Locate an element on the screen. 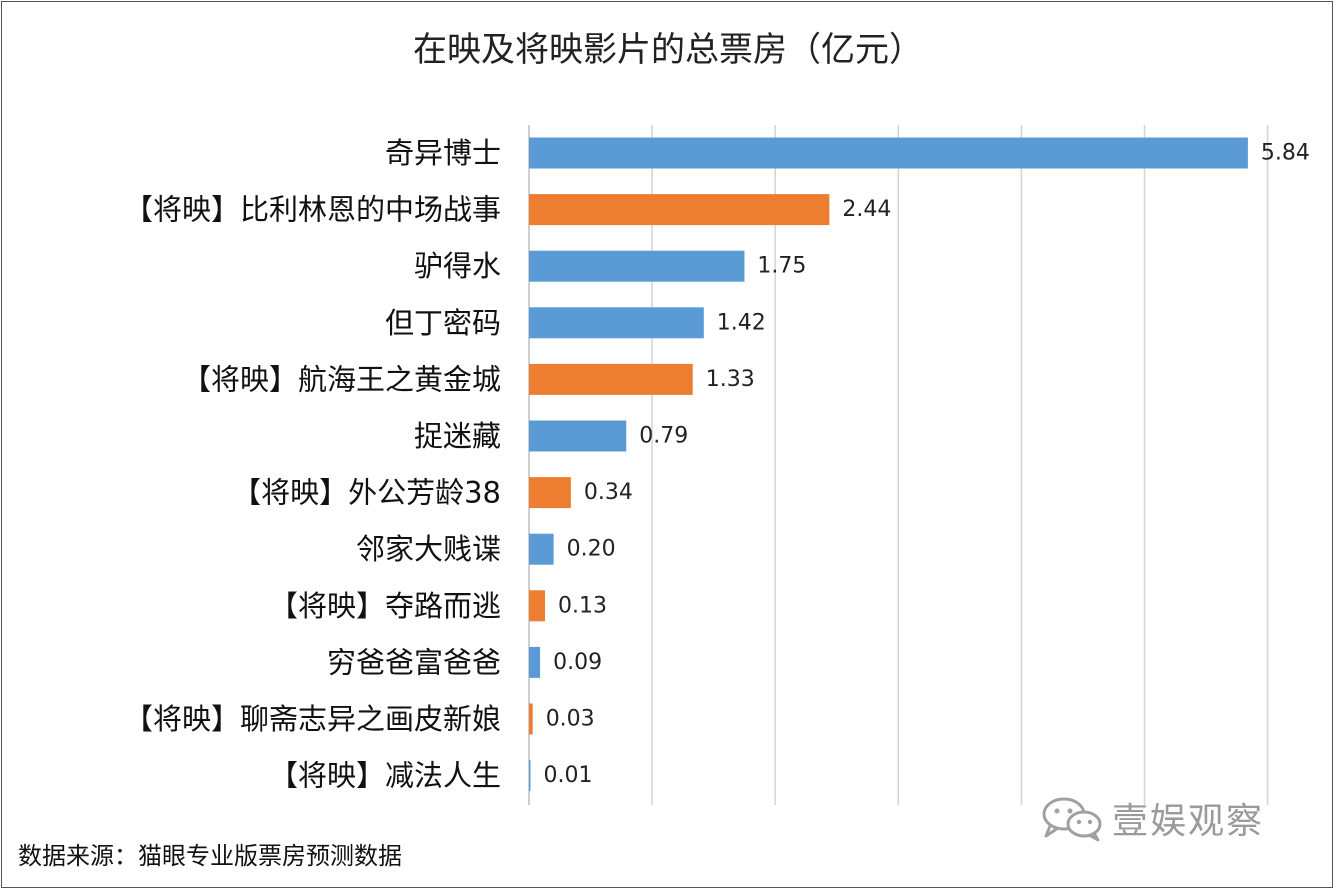  value-label: 1.33 is located at coordinates (730, 379).